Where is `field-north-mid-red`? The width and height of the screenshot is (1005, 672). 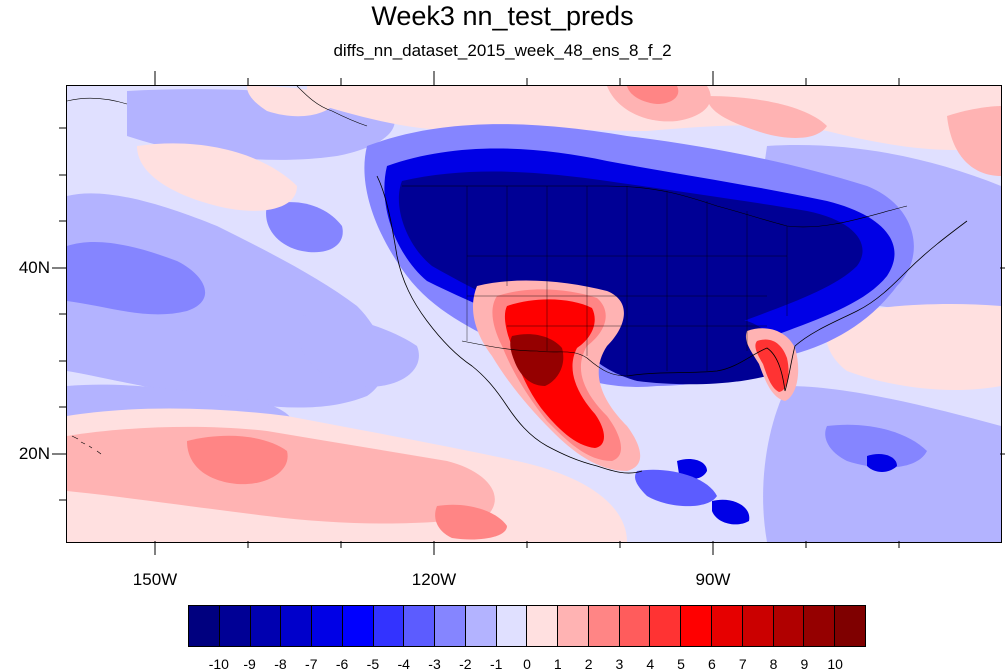 field-north-mid-red is located at coordinates (653, 95).